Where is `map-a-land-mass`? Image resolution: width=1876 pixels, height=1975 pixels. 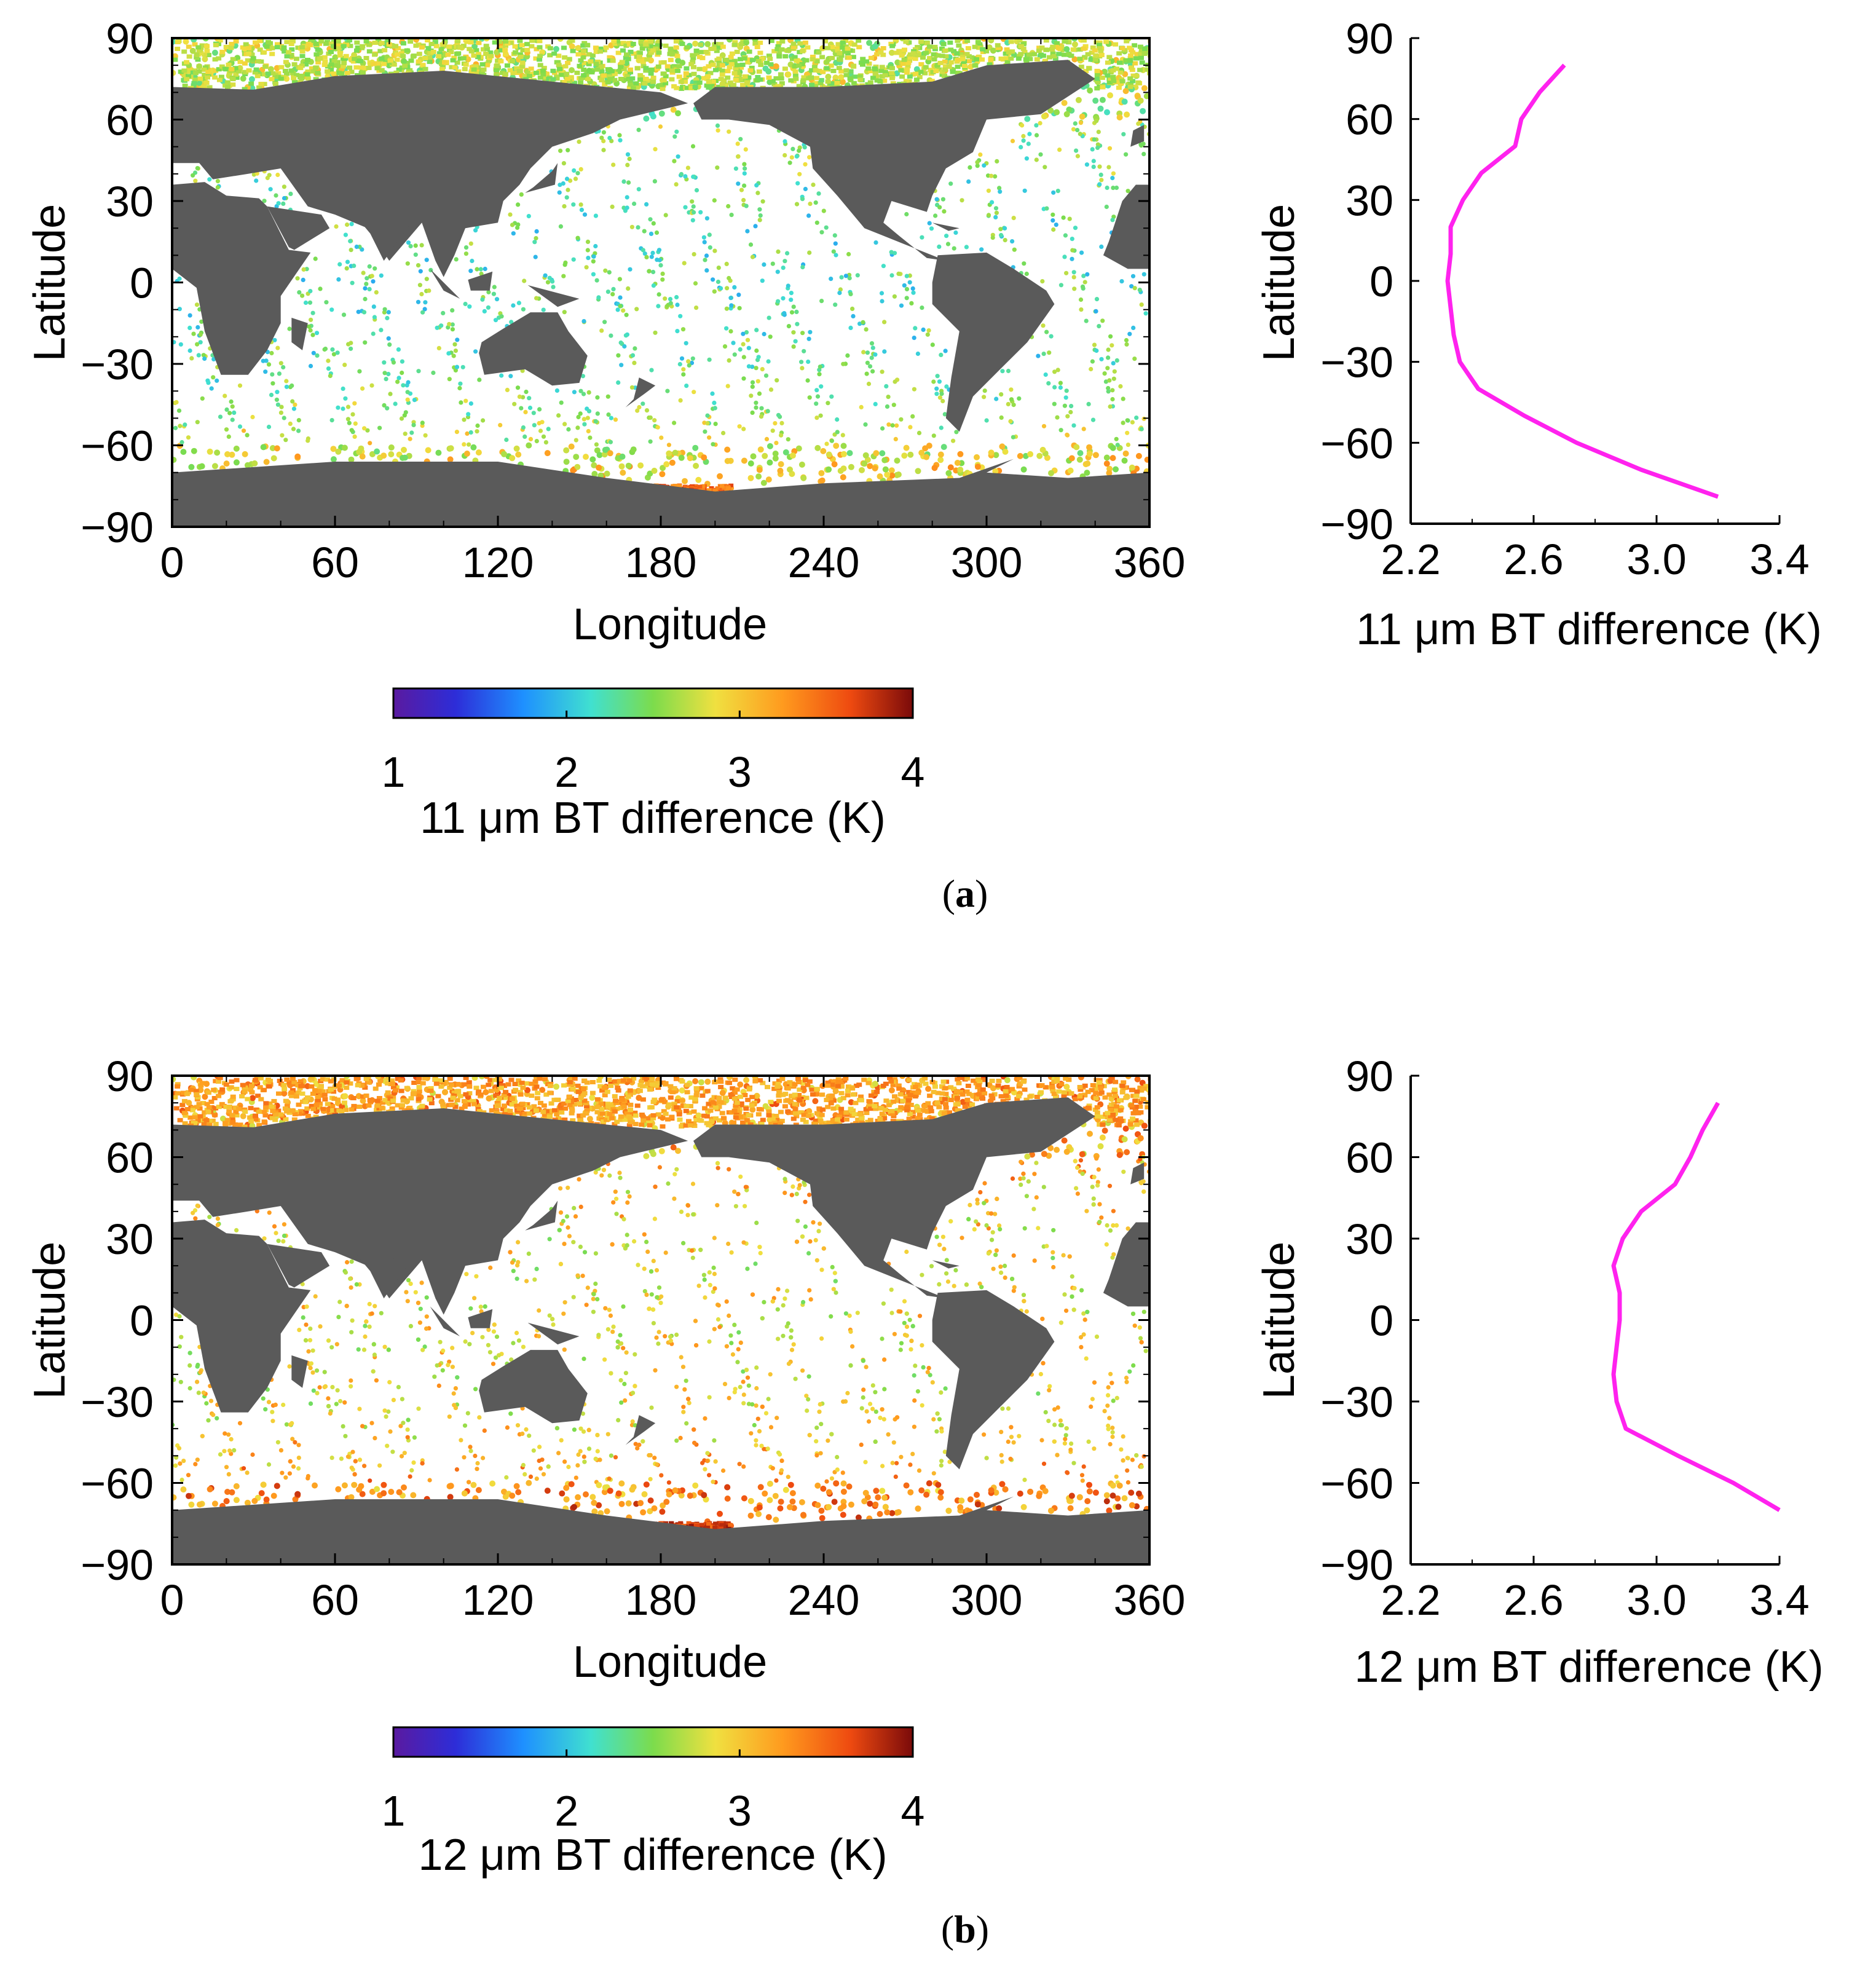 map-a-land-mass is located at coordinates (541, 178).